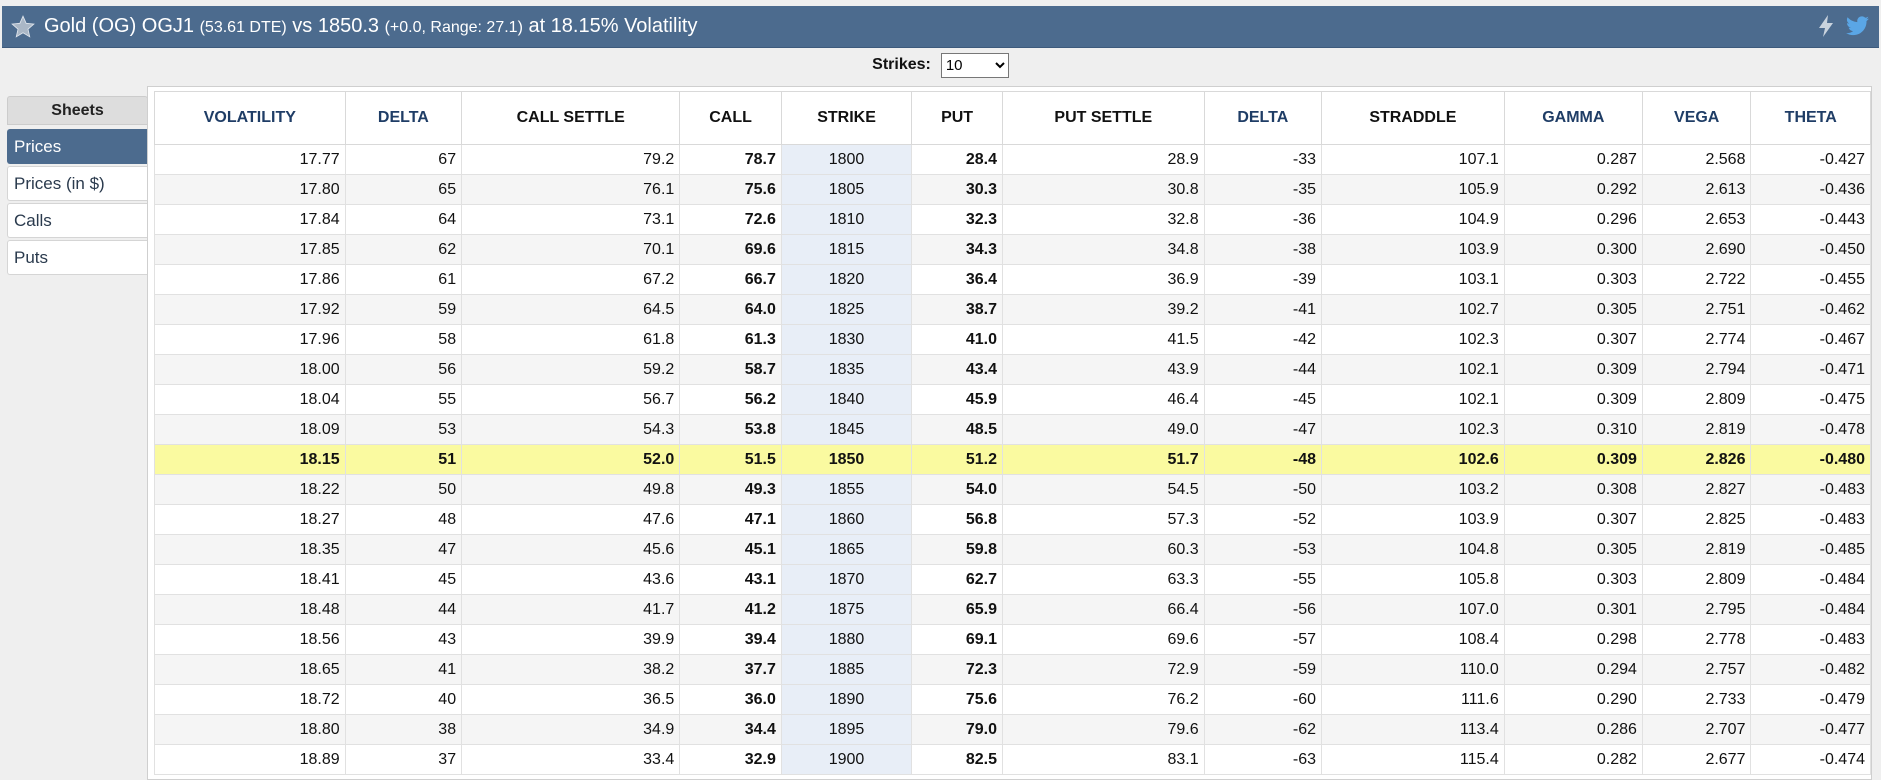 This screenshot has height=780, width=1881. Describe the element at coordinates (1103, 369) in the screenshot. I see `cell-put-settle: 43.9` at that location.